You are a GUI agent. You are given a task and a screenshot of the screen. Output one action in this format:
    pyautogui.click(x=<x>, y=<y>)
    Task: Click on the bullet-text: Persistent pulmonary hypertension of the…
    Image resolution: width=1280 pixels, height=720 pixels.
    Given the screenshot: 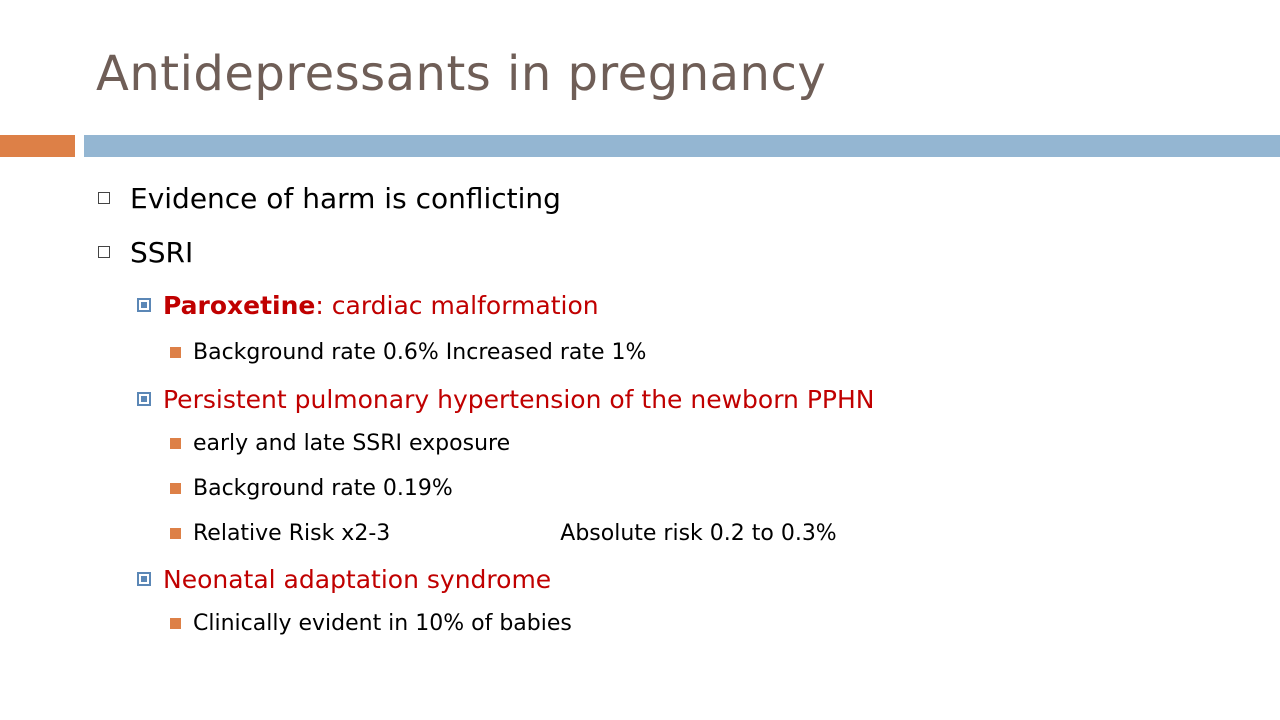 What is the action you would take?
    pyautogui.click(x=519, y=399)
    